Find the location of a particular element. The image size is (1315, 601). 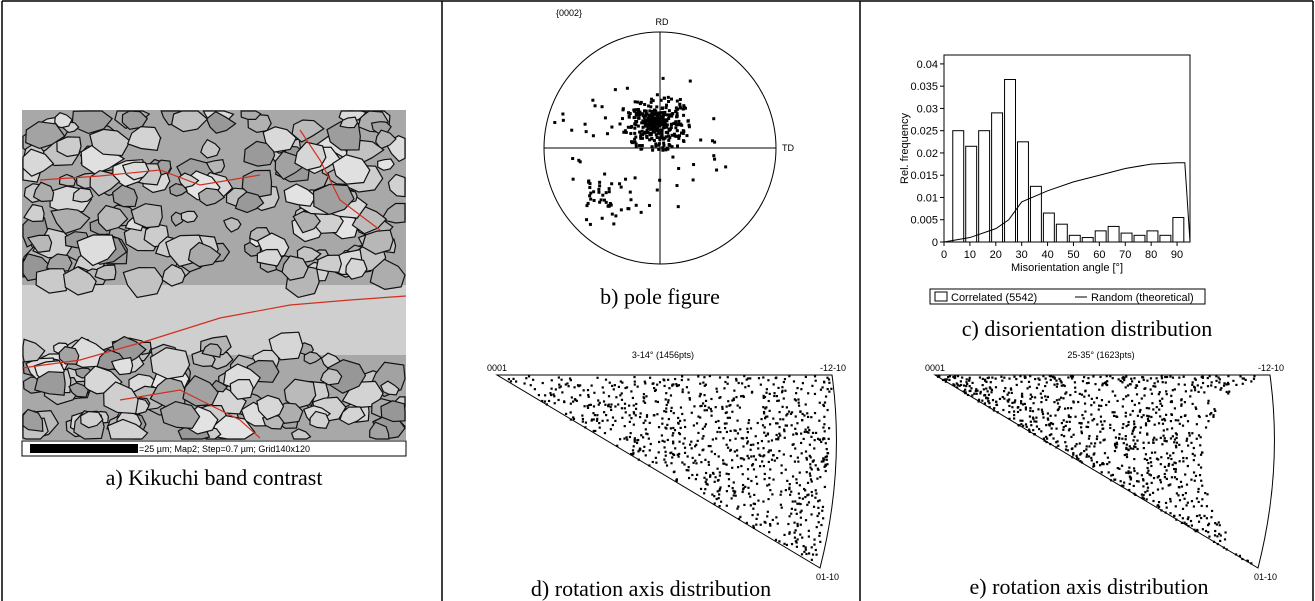

x-tick-label: 0 is located at coordinates (944, 255).